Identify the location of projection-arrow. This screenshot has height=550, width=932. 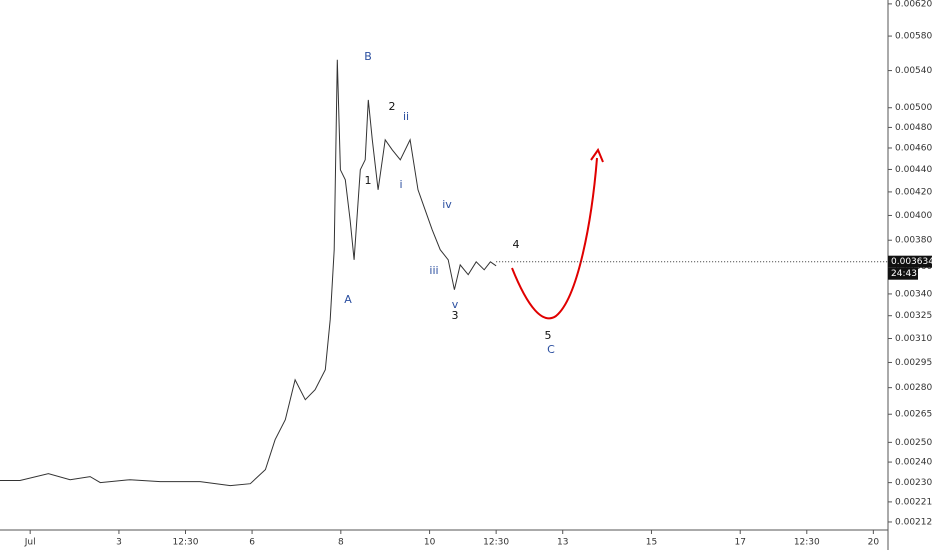
(554, 238).